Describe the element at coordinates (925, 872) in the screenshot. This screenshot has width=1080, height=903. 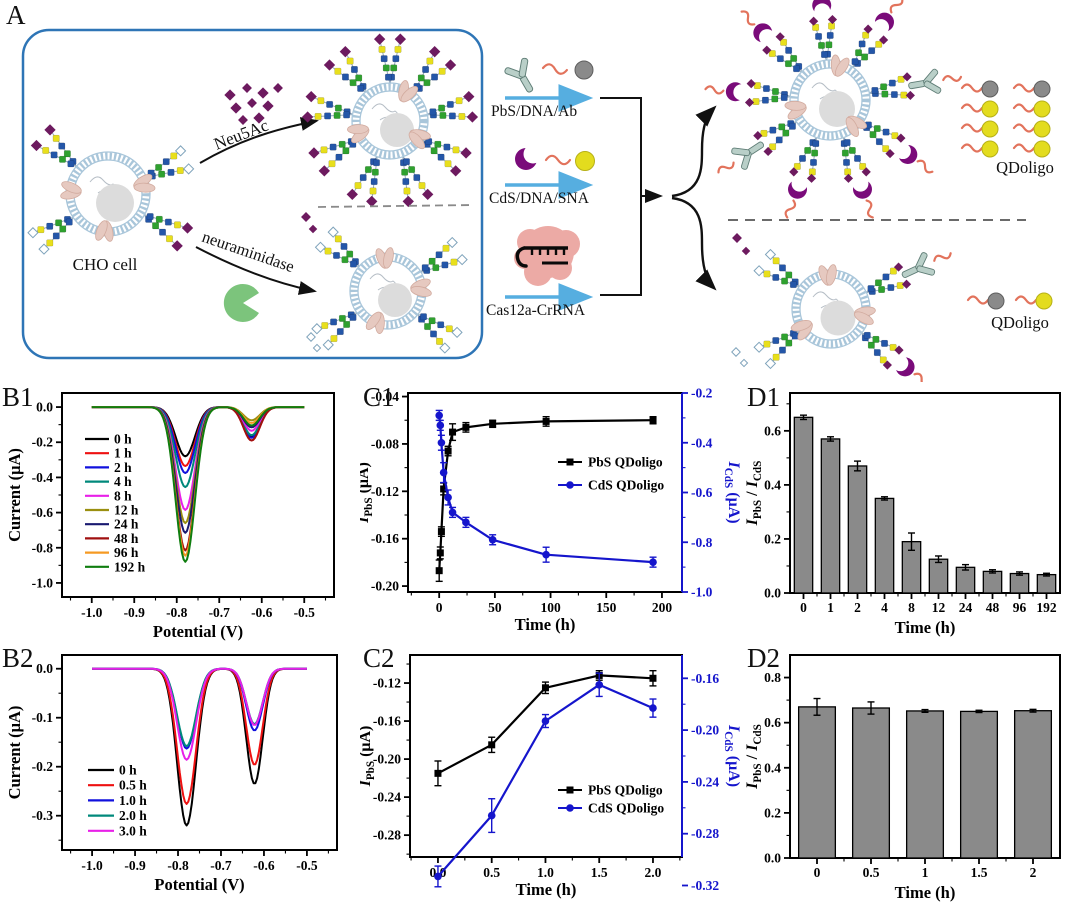
I see `svg-text: 1` at that location.